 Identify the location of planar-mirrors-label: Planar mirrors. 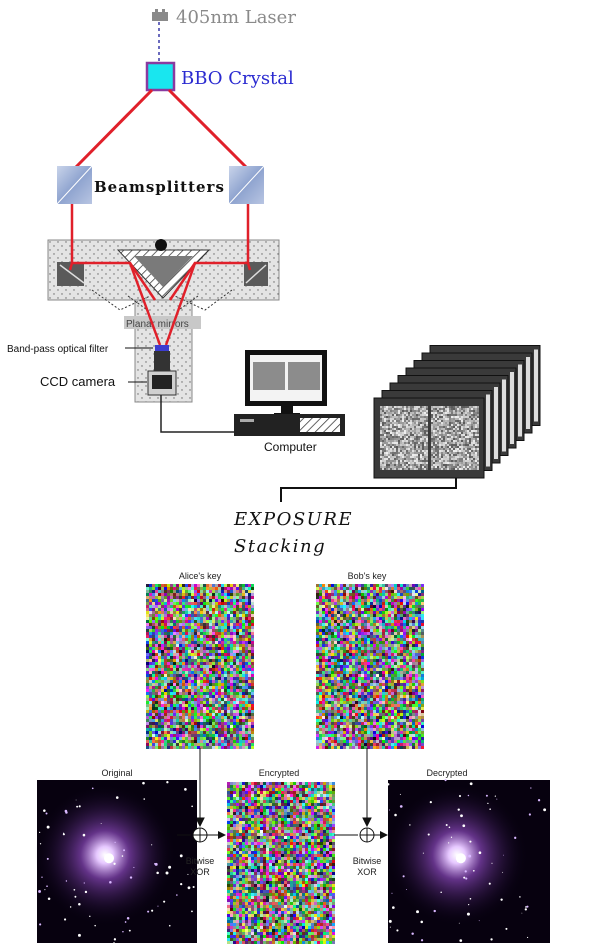
(157, 324).